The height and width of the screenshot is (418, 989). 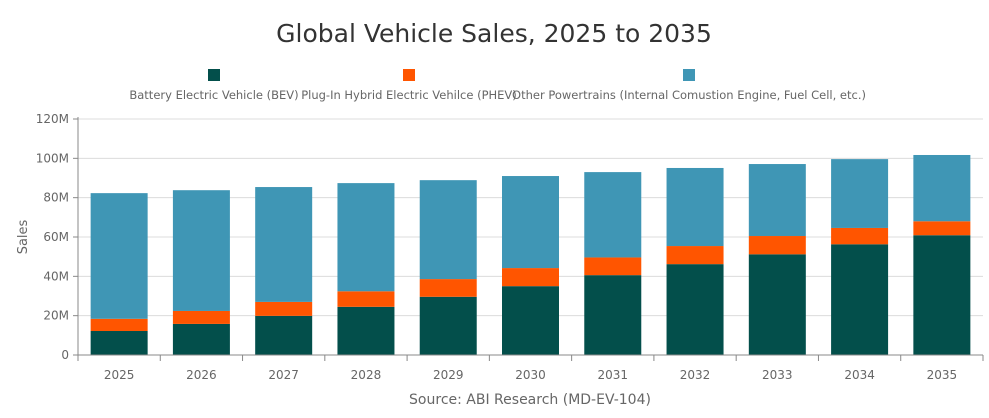 I want to click on x-tick-label: 2029, so click(x=448, y=375).